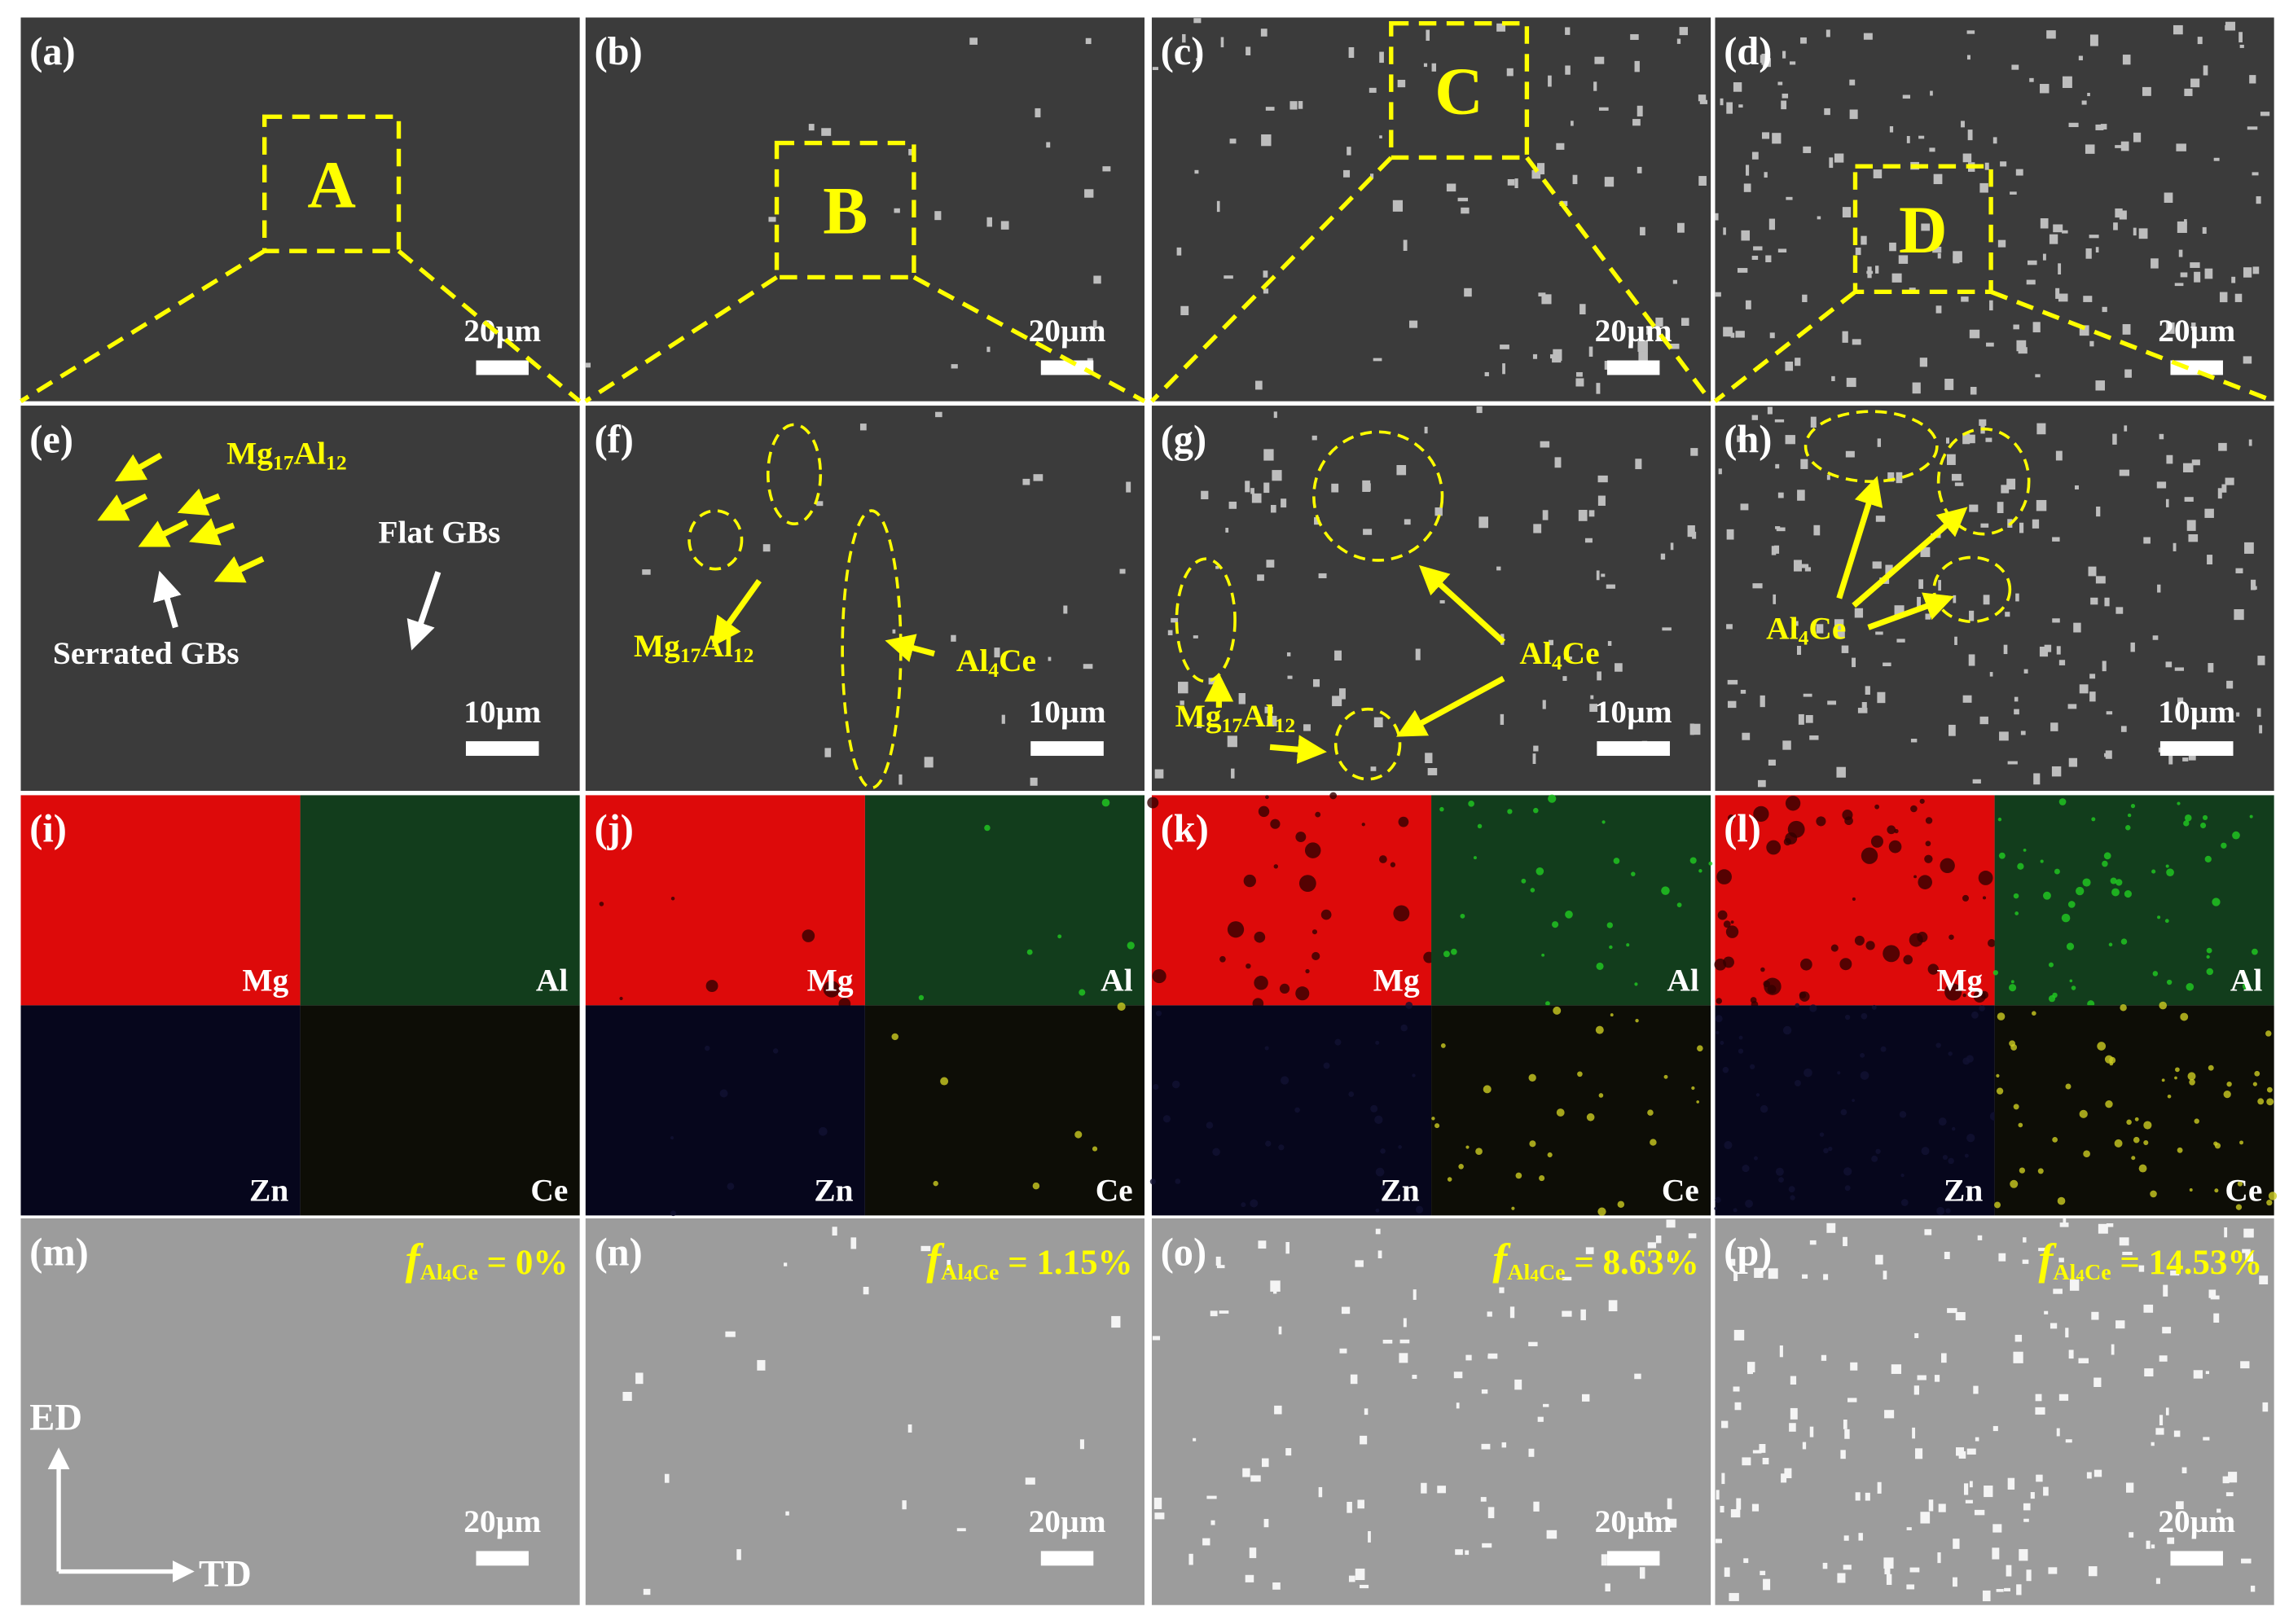 This screenshot has height=1624, width=2289. What do you see at coordinates (1400, 1190) in the screenshot?
I see `element-label: Zn` at bounding box center [1400, 1190].